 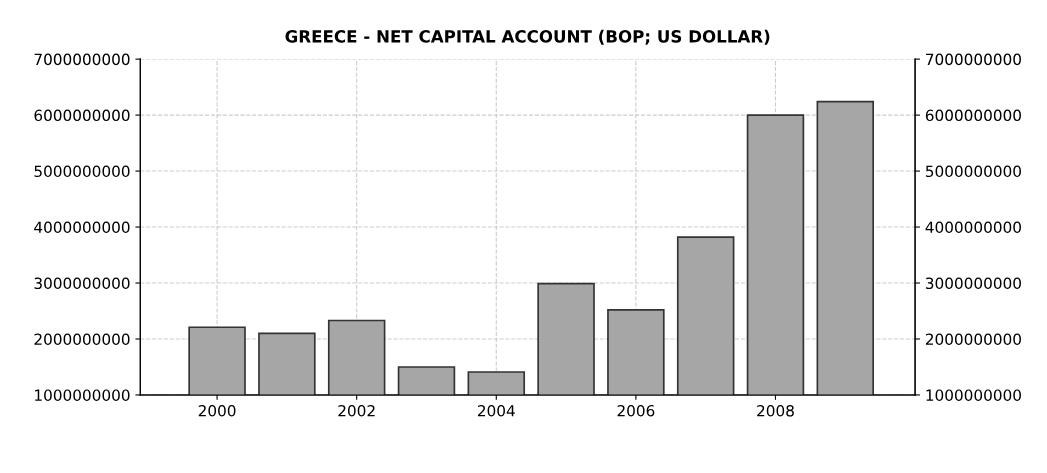 What do you see at coordinates (496, 410) in the screenshot?
I see `x-tick-label: 2004` at bounding box center [496, 410].